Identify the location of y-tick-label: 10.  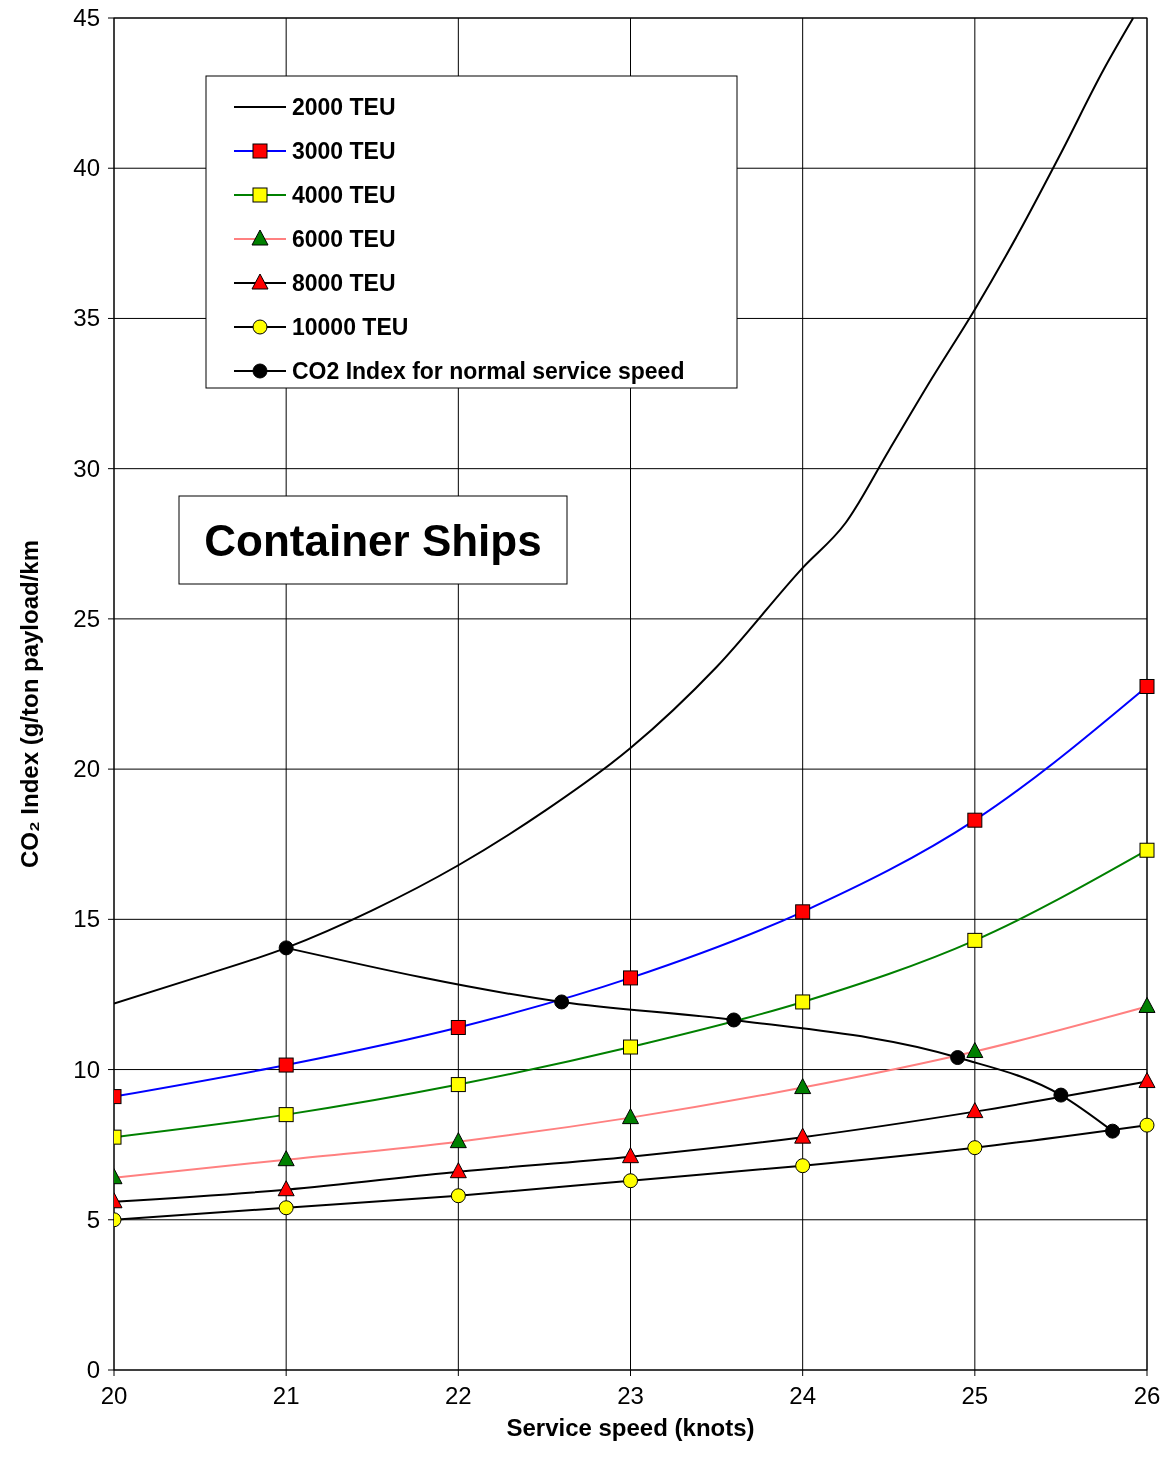
(86, 1069).